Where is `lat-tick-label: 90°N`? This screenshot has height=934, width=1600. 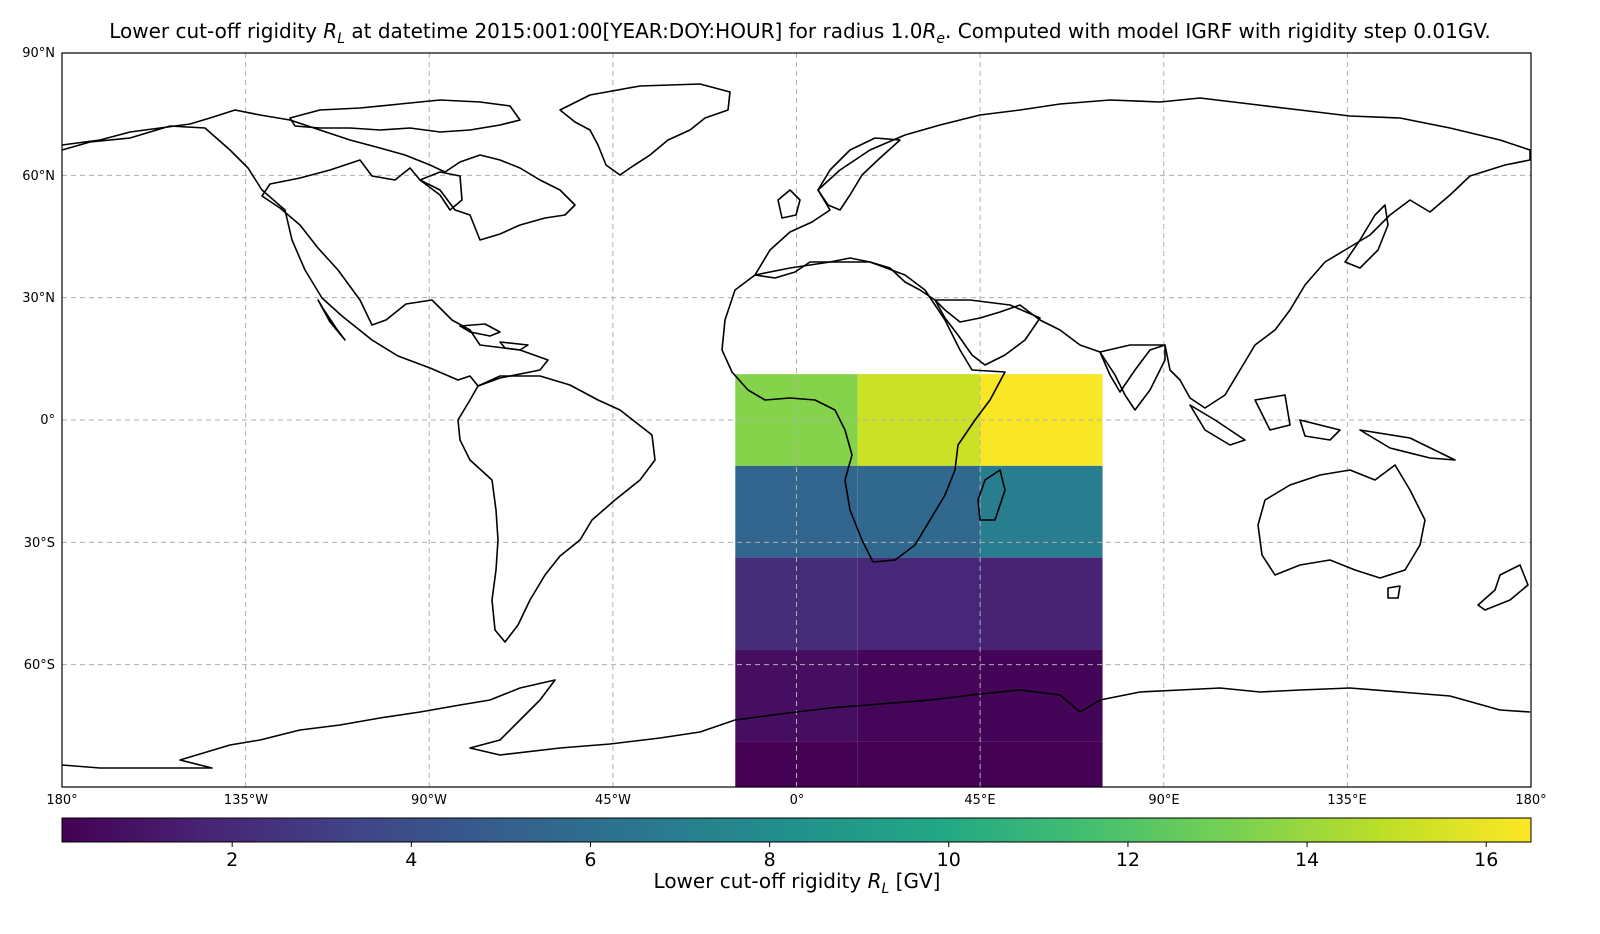 lat-tick-label: 90°N is located at coordinates (38, 53).